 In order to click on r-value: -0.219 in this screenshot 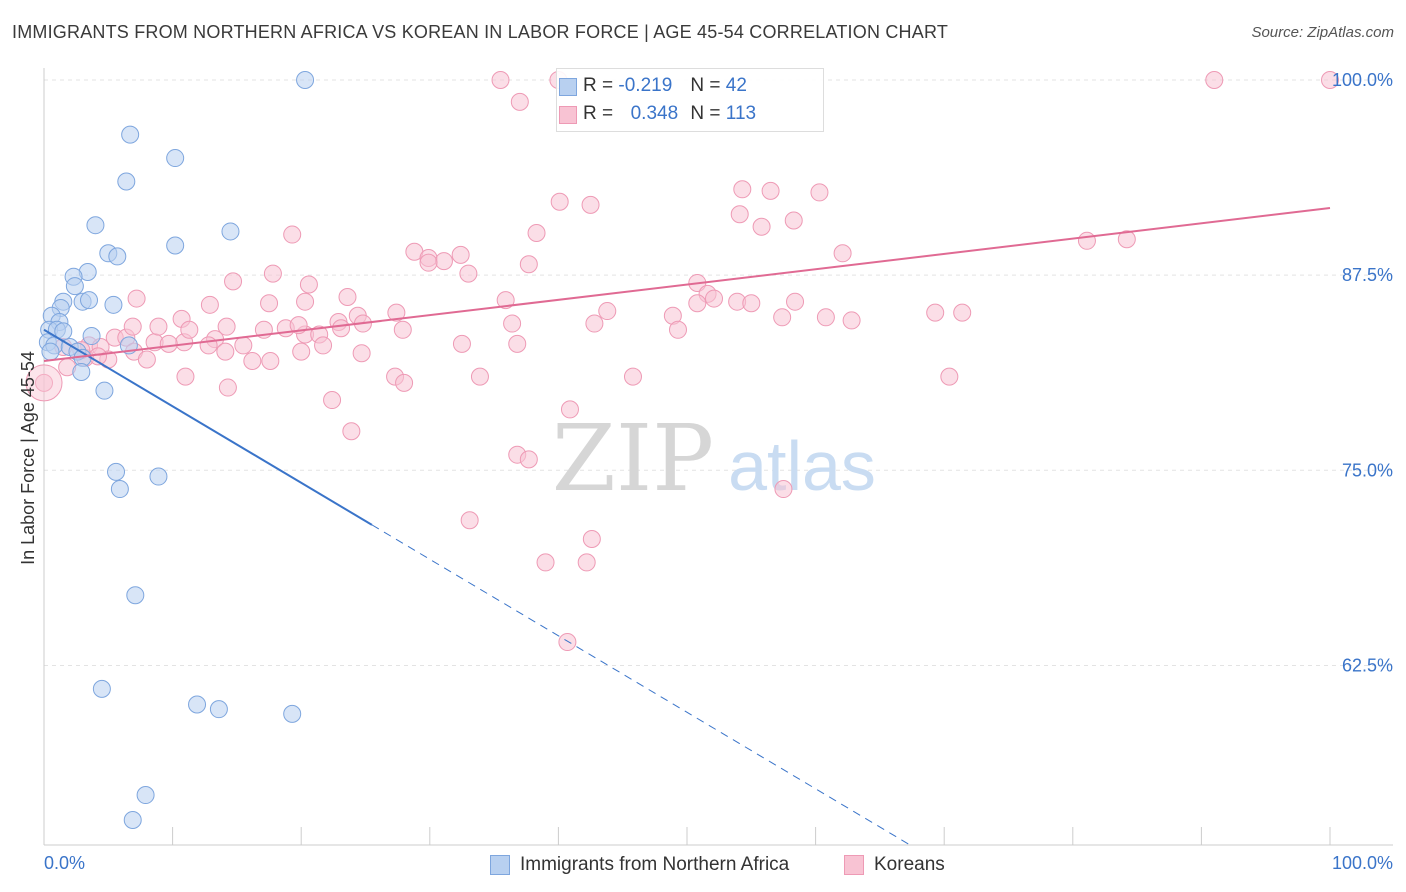, I will do `click(645, 85)`.